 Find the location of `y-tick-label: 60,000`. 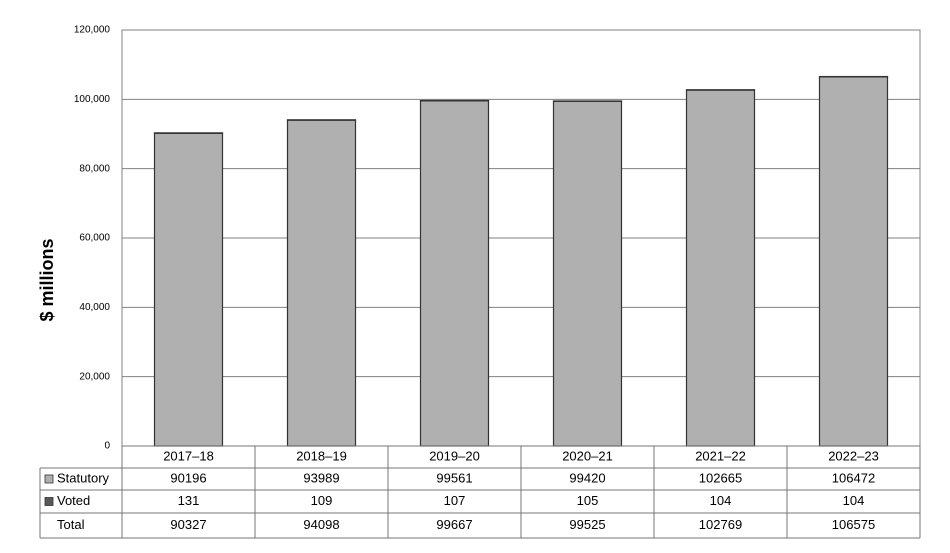

y-tick-label: 60,000 is located at coordinates (94, 238).